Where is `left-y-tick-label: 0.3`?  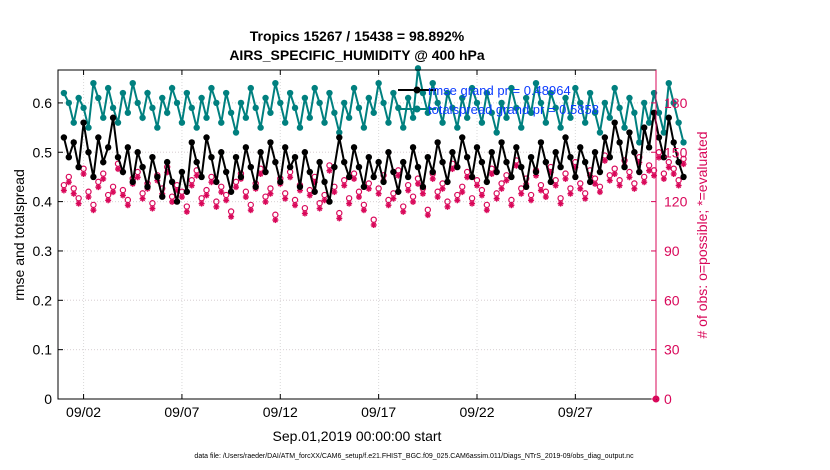 left-y-tick-label: 0.3 is located at coordinates (43, 251).